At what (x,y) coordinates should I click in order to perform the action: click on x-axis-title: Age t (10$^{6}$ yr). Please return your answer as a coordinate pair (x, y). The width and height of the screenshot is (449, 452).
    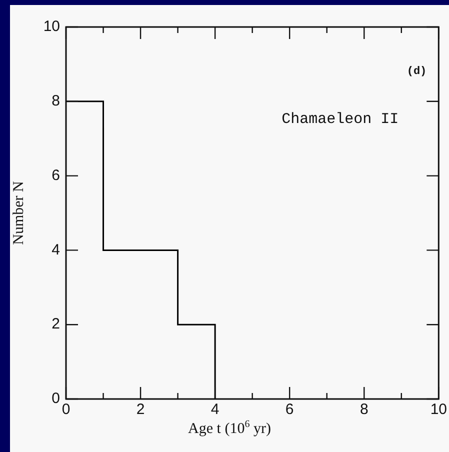
    Looking at the image, I should click on (229, 428).